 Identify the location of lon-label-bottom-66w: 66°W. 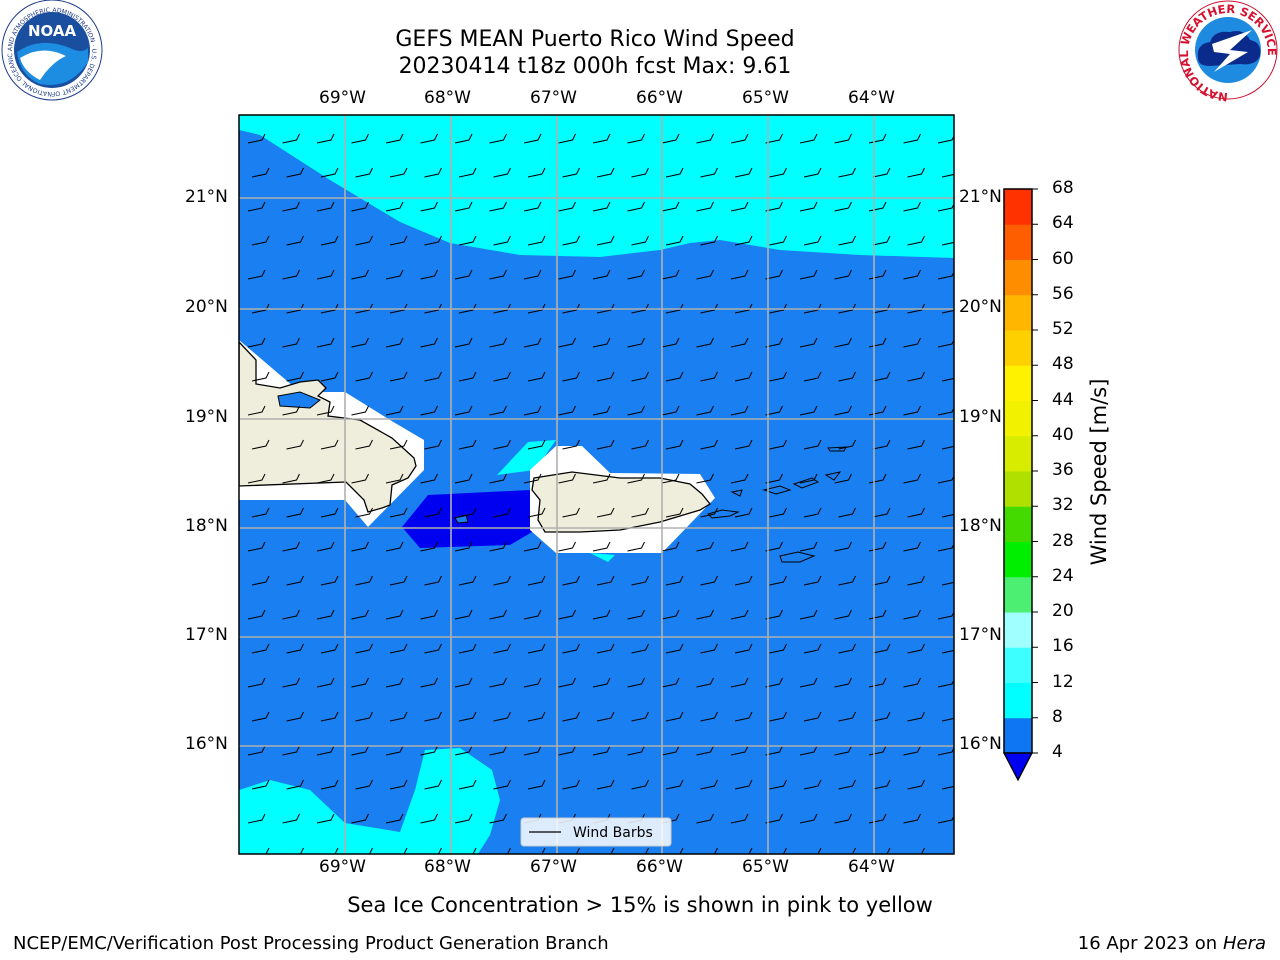
(659, 867).